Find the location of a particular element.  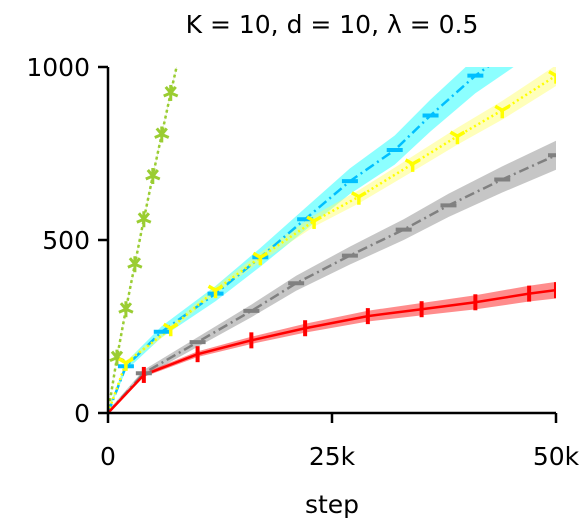

series-0-line is located at coordinates (143, 240).